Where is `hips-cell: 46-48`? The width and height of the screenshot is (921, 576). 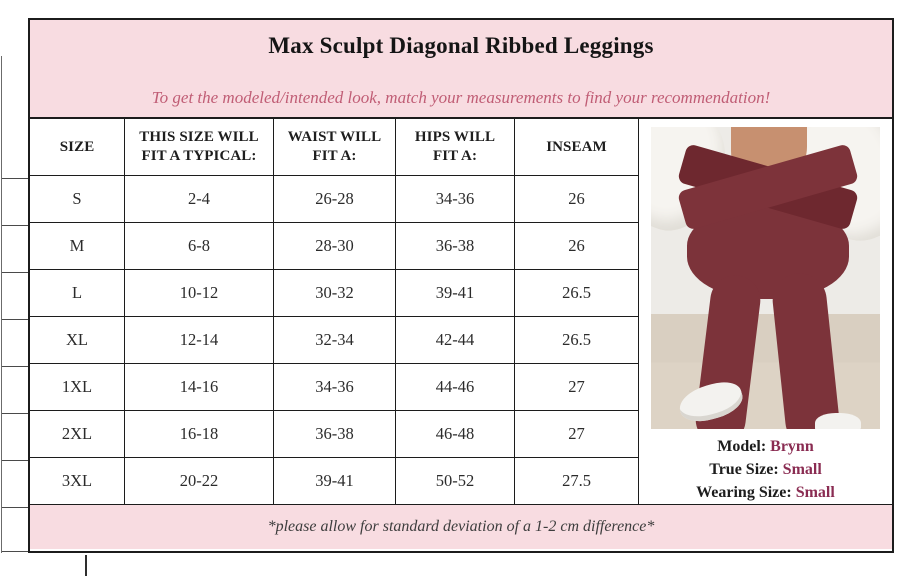 hips-cell: 46-48 is located at coordinates (455, 434).